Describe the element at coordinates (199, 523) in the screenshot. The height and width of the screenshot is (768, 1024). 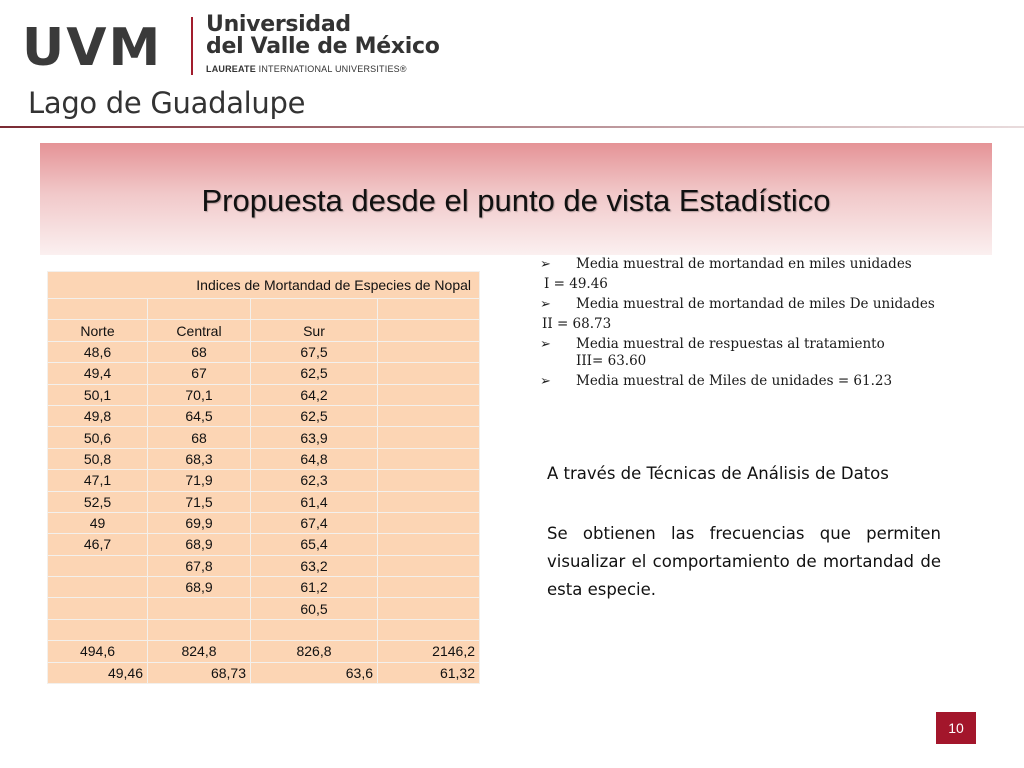
I see `table-cell: 69,9` at that location.